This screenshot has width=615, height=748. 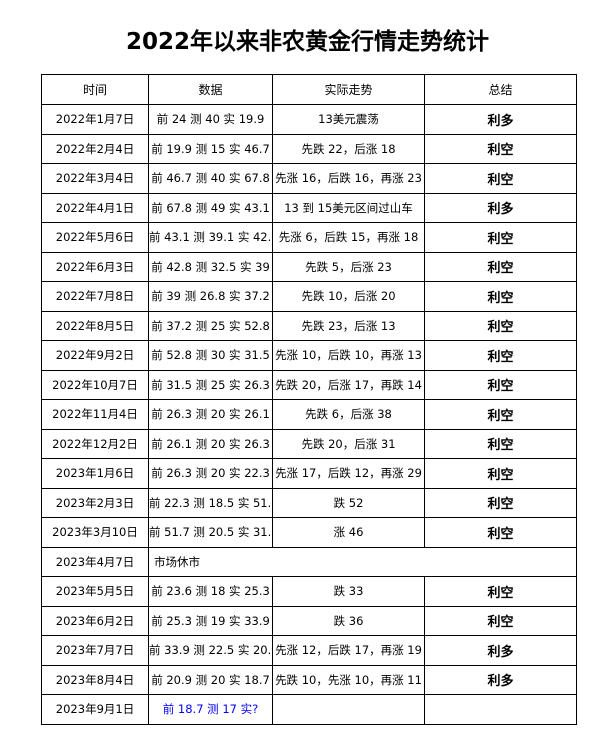 I want to click on cell-trend: 跌 36, so click(x=348, y=620).